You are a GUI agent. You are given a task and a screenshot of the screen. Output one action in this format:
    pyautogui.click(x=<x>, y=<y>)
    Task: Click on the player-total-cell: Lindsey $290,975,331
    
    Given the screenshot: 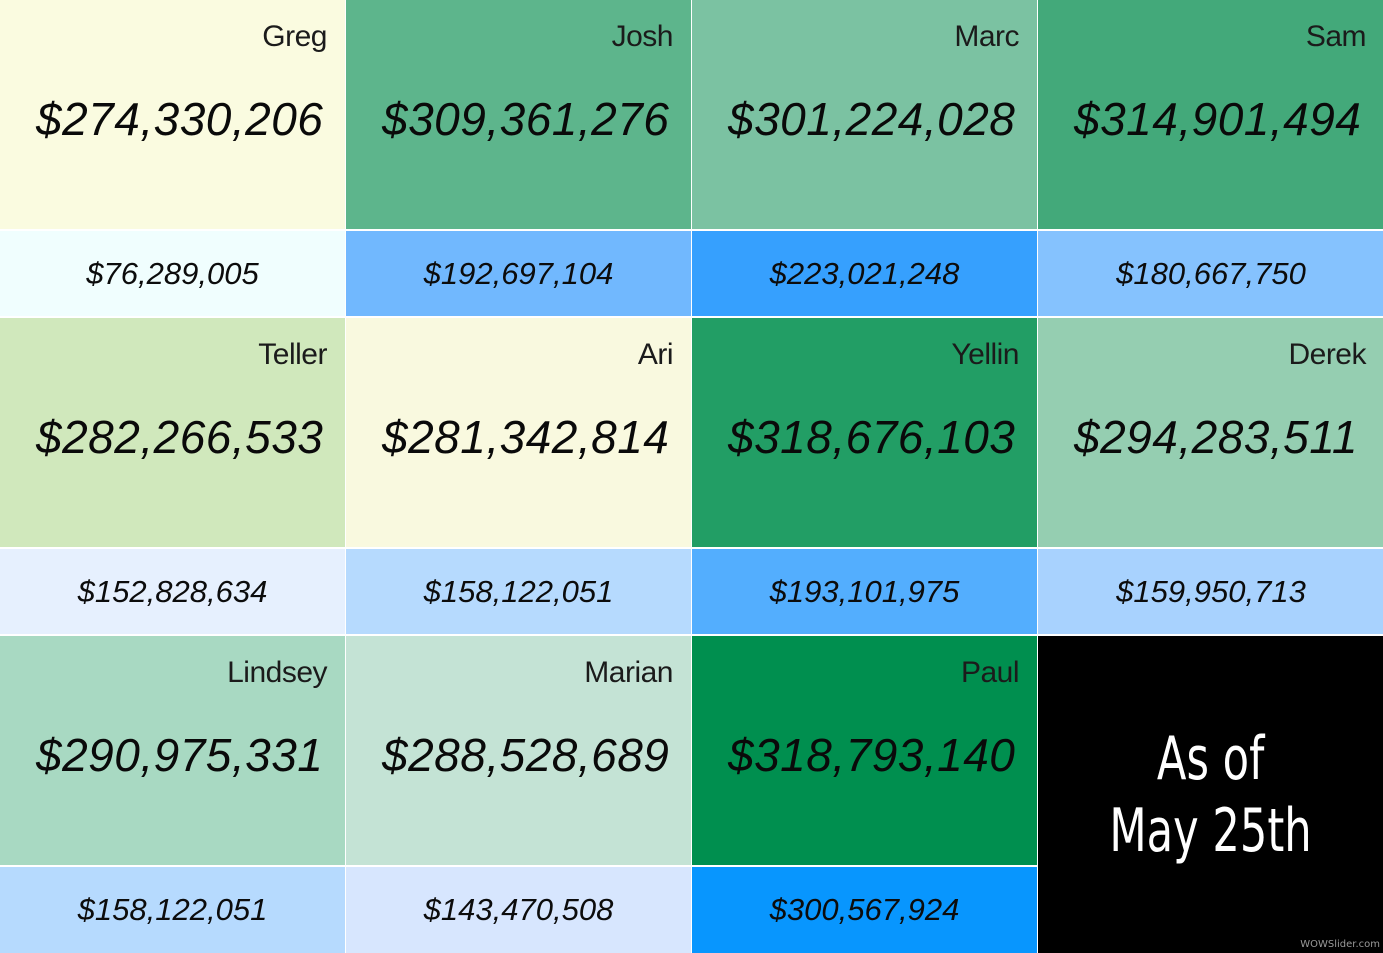 What is the action you would take?
    pyautogui.click(x=172, y=750)
    